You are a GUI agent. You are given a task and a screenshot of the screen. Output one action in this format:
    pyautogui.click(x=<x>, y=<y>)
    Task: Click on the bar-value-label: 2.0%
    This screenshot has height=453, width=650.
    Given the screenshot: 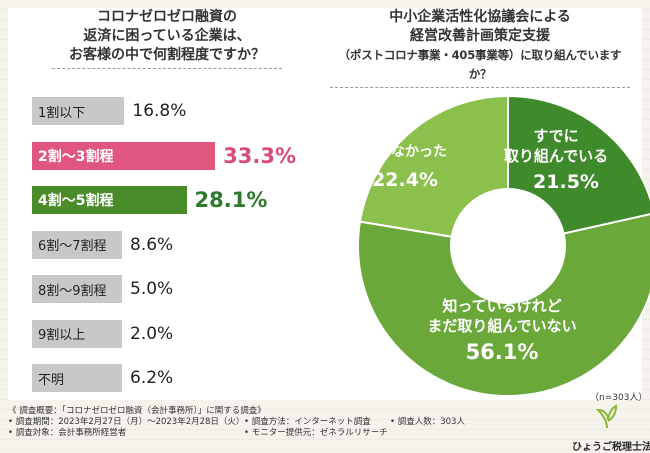 What is the action you would take?
    pyautogui.click(x=152, y=333)
    